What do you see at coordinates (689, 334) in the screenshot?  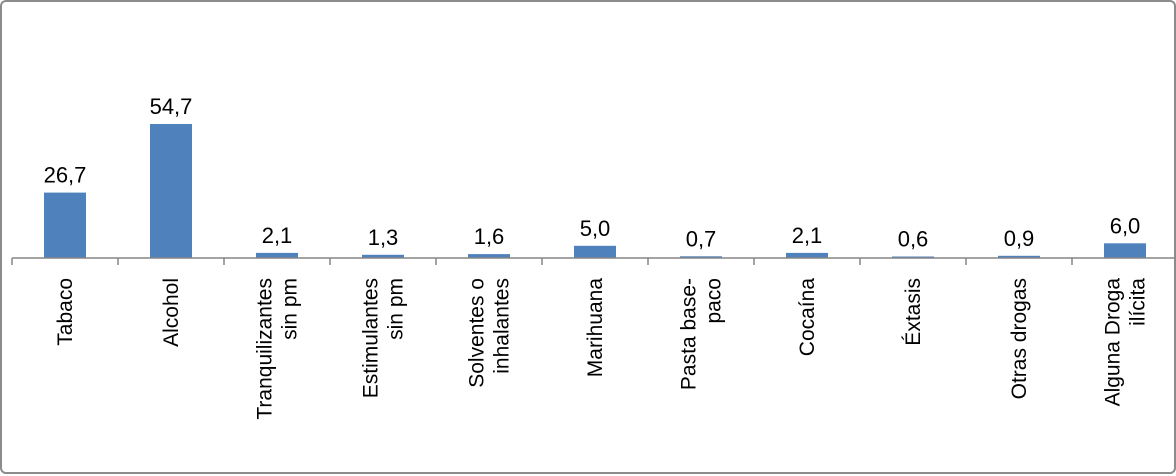 I see `category-label-6-line-0: Pasta base-` at bounding box center [689, 334].